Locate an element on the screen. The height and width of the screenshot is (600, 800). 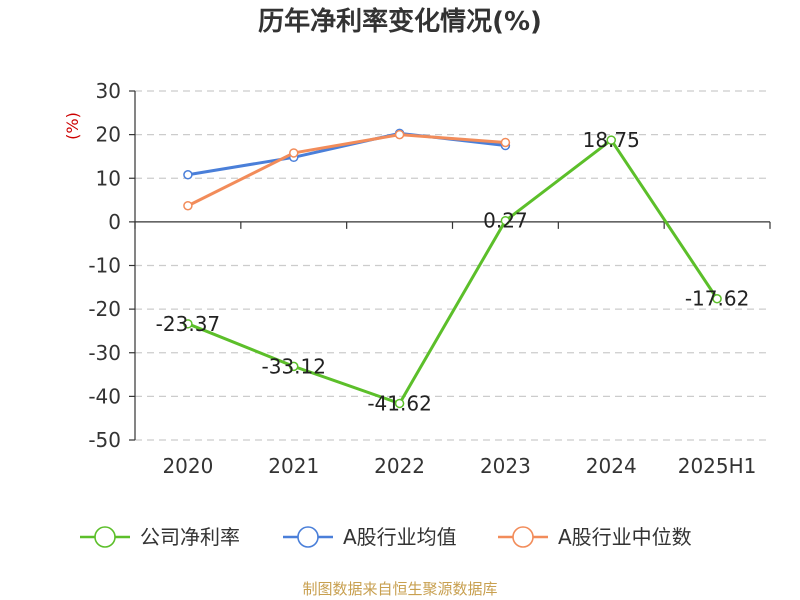
x-tick-label: 2020 is located at coordinates (187, 466).